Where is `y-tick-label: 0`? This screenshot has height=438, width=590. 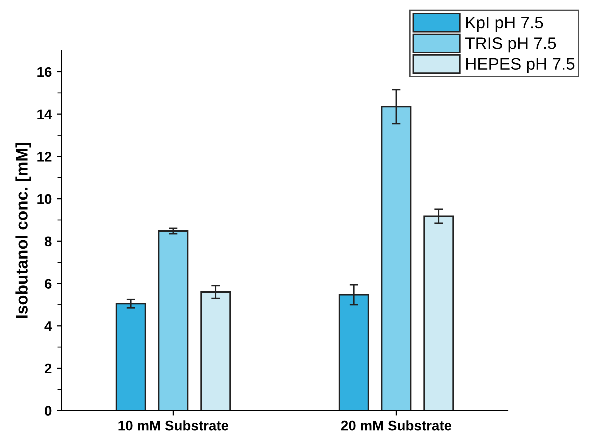
y-tick-label: 0 is located at coordinates (48, 411).